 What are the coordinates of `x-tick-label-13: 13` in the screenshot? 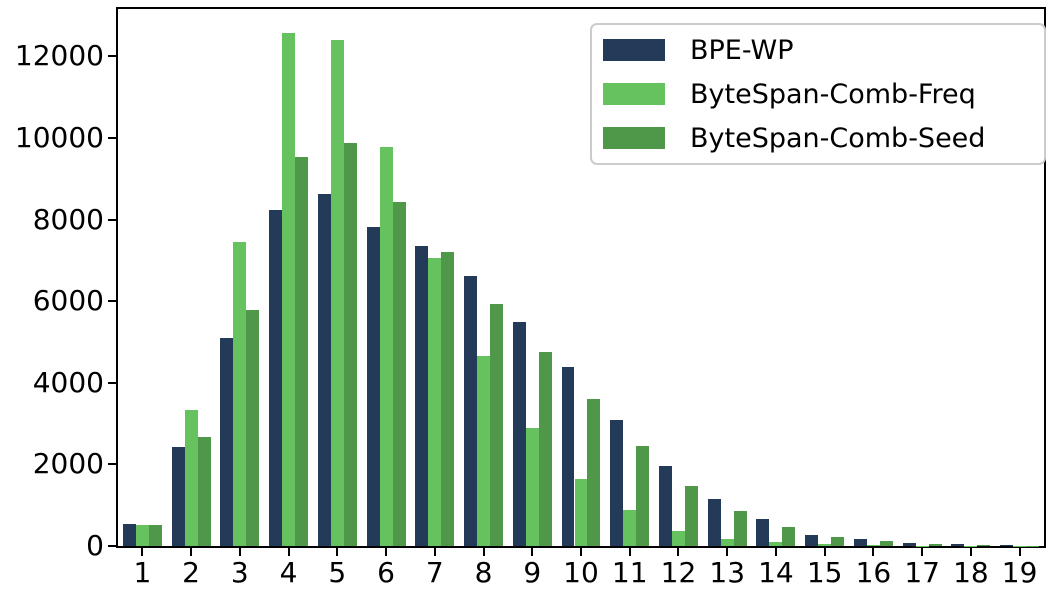 It's located at (727, 572).